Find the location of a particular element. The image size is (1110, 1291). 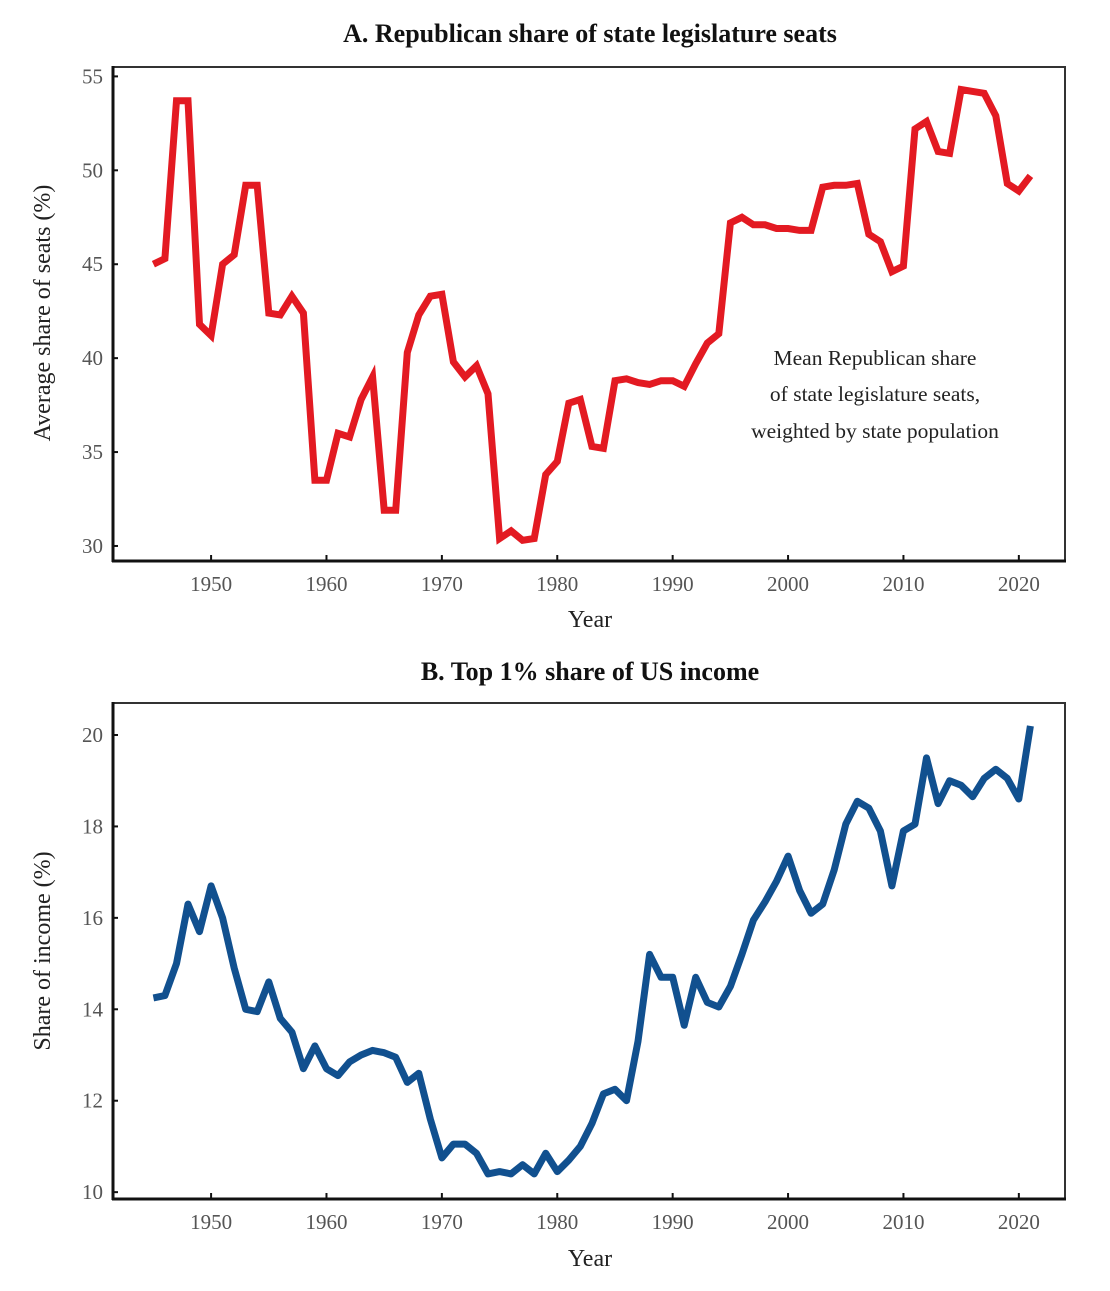

panel-a-y-axis-label: Average share of seats (%) is located at coordinates (43, 313).